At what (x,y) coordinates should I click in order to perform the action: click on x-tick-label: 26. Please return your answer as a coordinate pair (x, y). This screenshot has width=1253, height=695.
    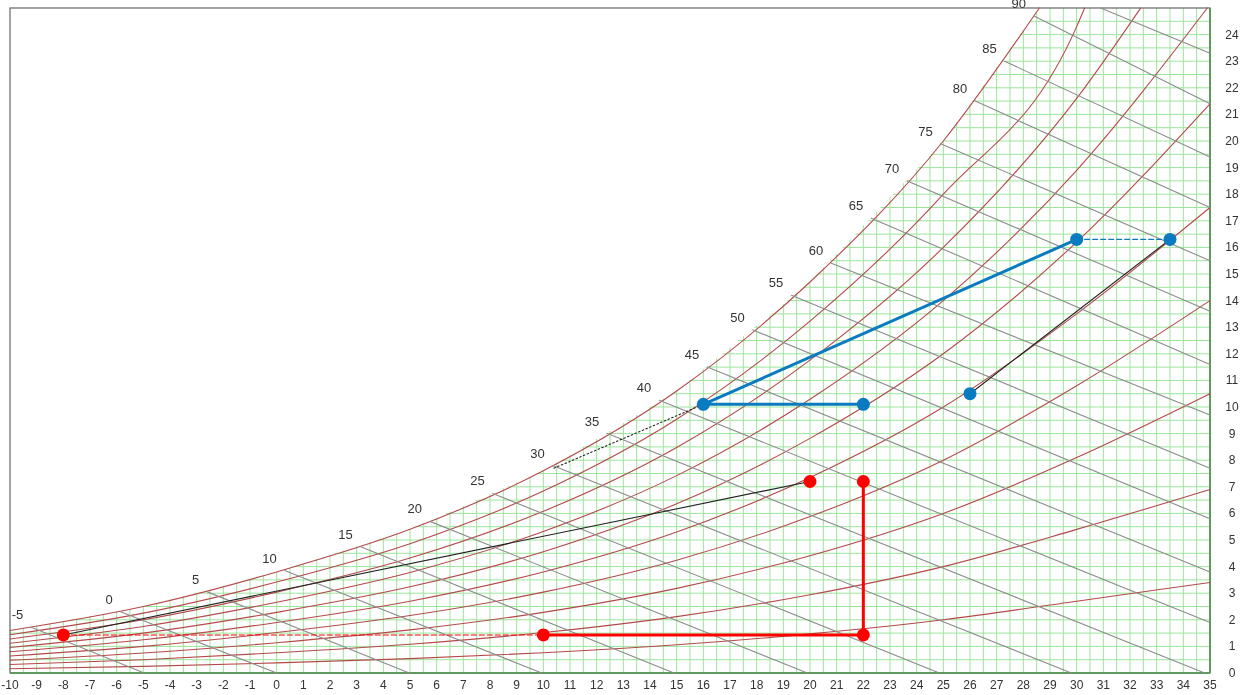
    Looking at the image, I should click on (970, 685).